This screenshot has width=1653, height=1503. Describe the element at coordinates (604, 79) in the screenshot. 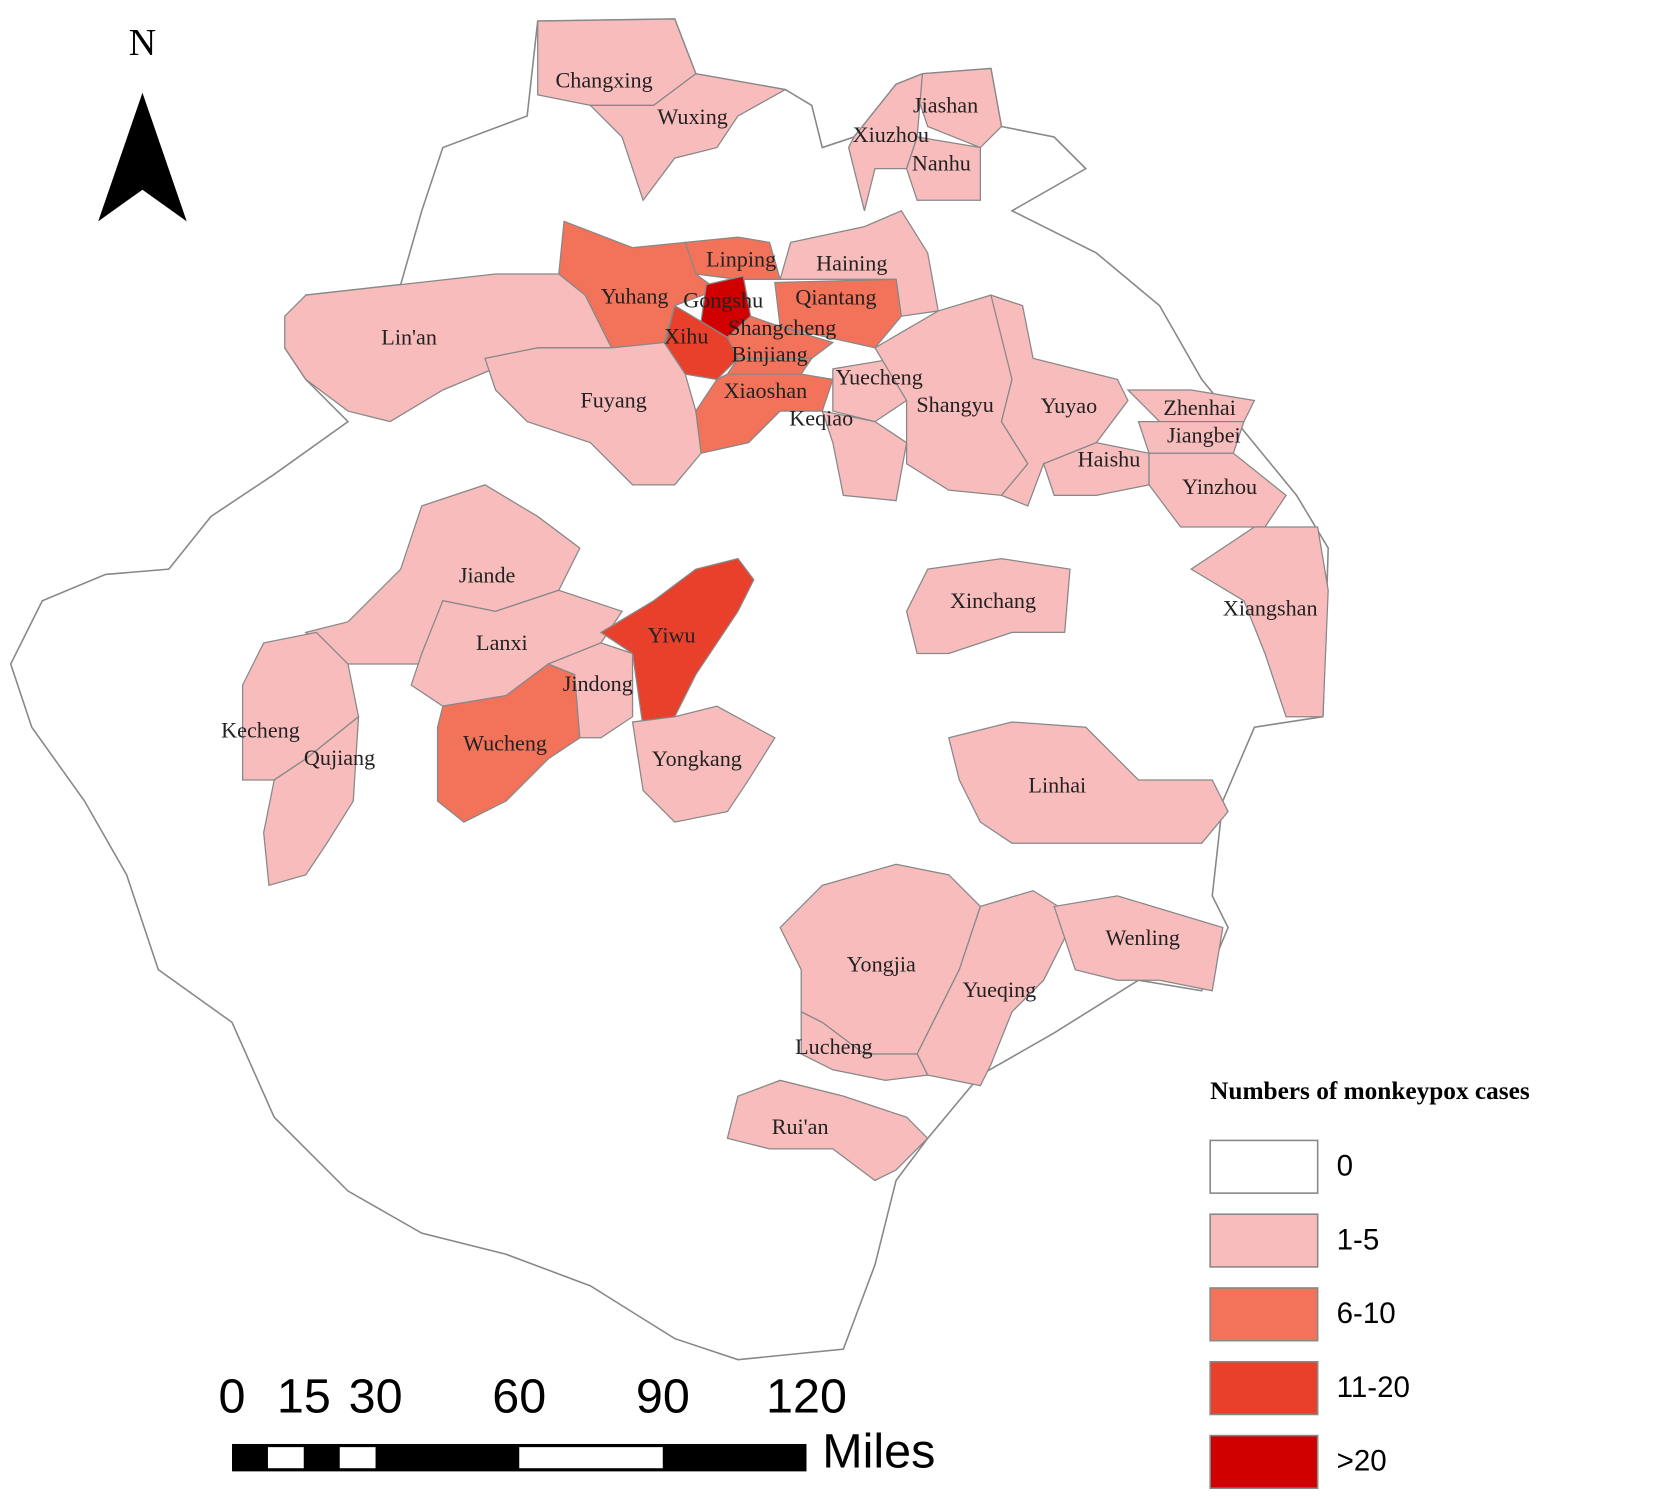

I see `region-label: Changxing` at that location.